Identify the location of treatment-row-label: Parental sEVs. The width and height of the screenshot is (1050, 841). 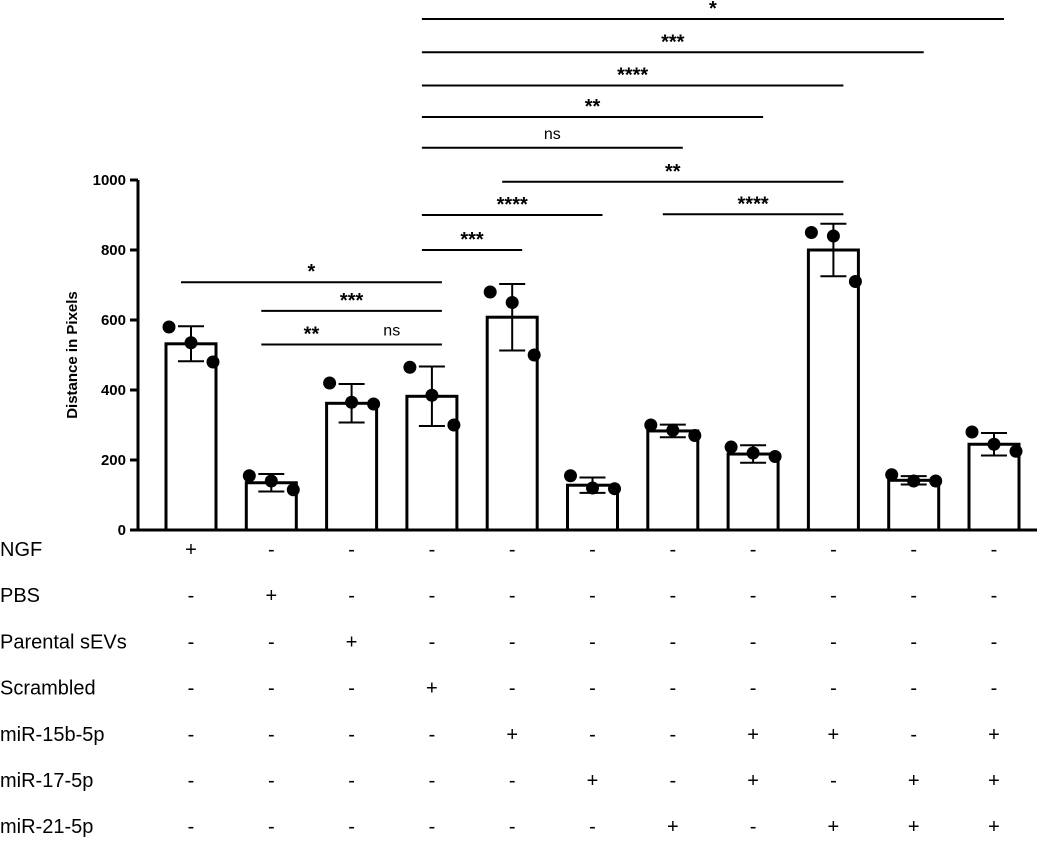
(63, 642).